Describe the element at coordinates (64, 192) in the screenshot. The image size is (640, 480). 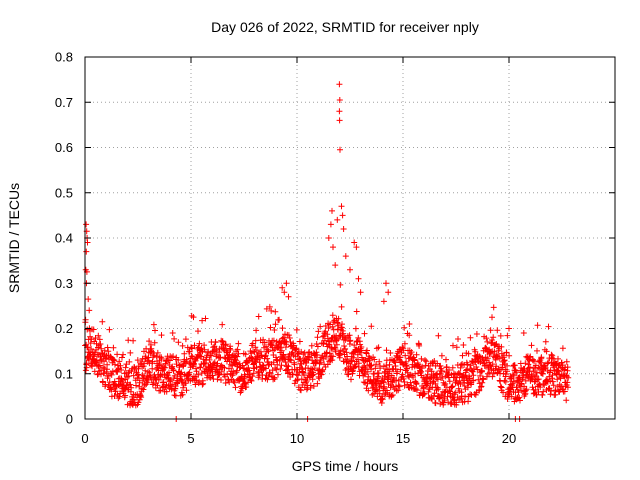
I see `y-tick-label: 0.5` at that location.